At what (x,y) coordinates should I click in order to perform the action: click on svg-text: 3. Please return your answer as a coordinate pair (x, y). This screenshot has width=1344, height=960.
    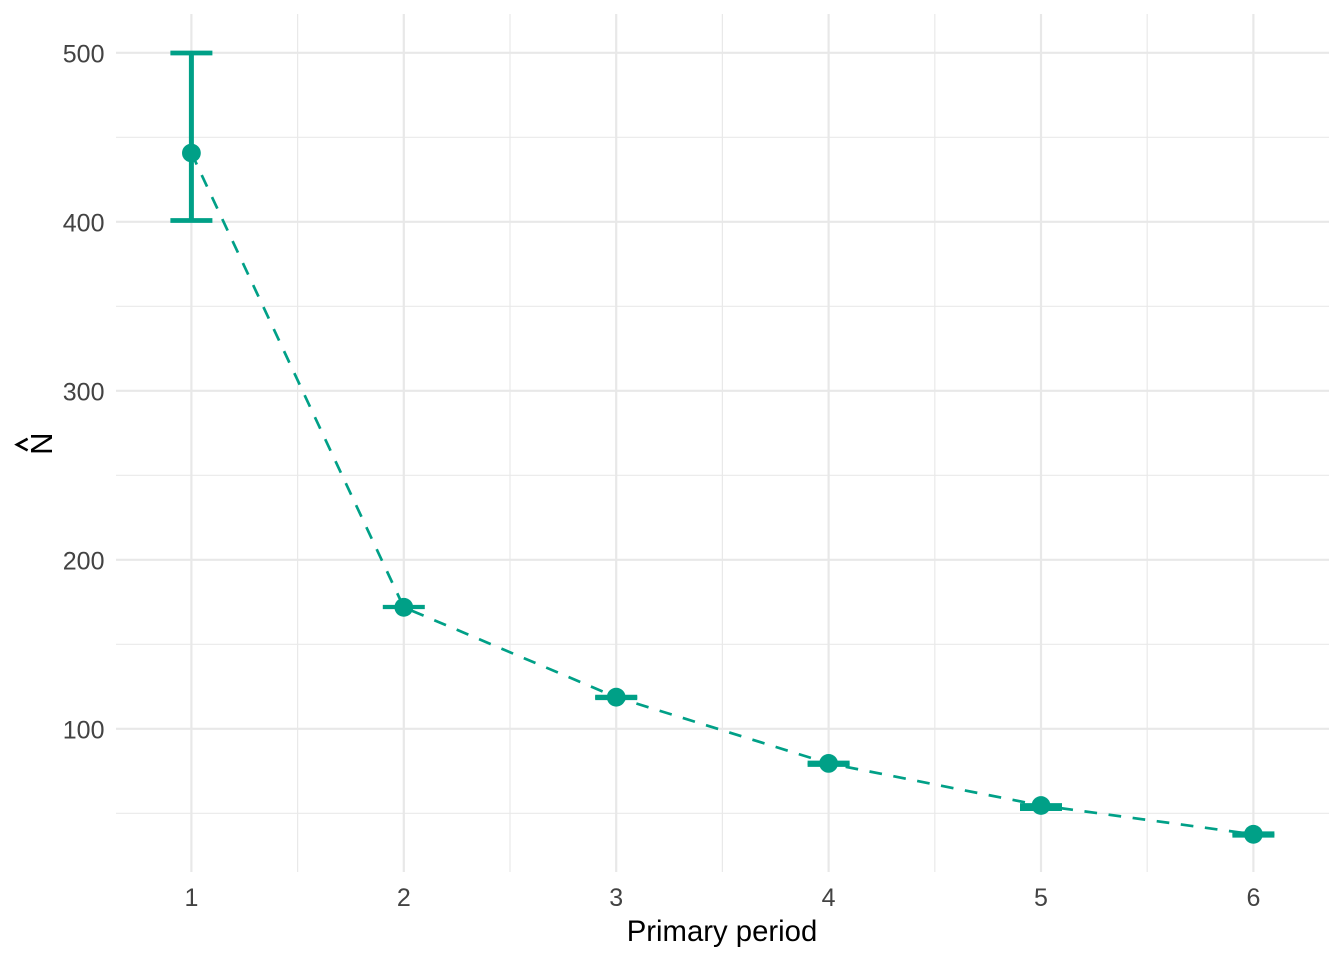
    Looking at the image, I should click on (616, 898).